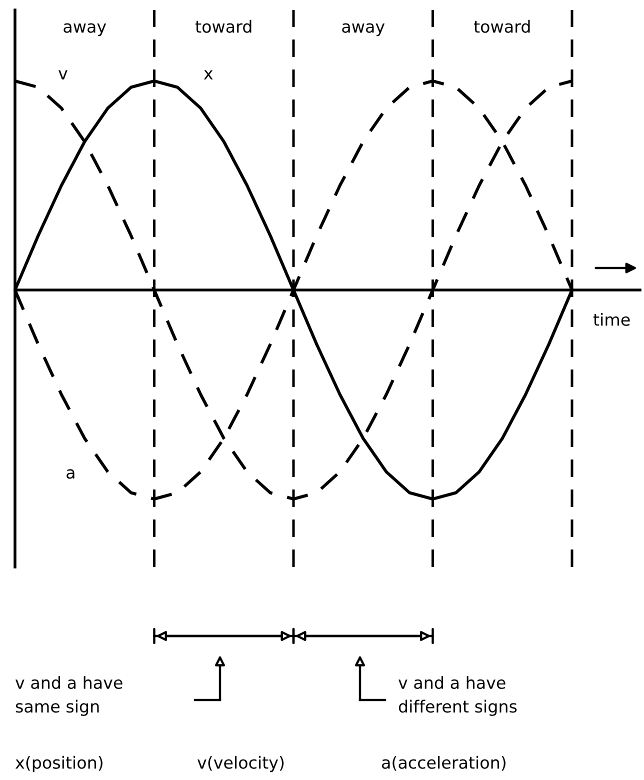 The height and width of the screenshot is (780, 644). What do you see at coordinates (611, 319) in the screenshot?
I see `x-axis-title: time` at bounding box center [611, 319].